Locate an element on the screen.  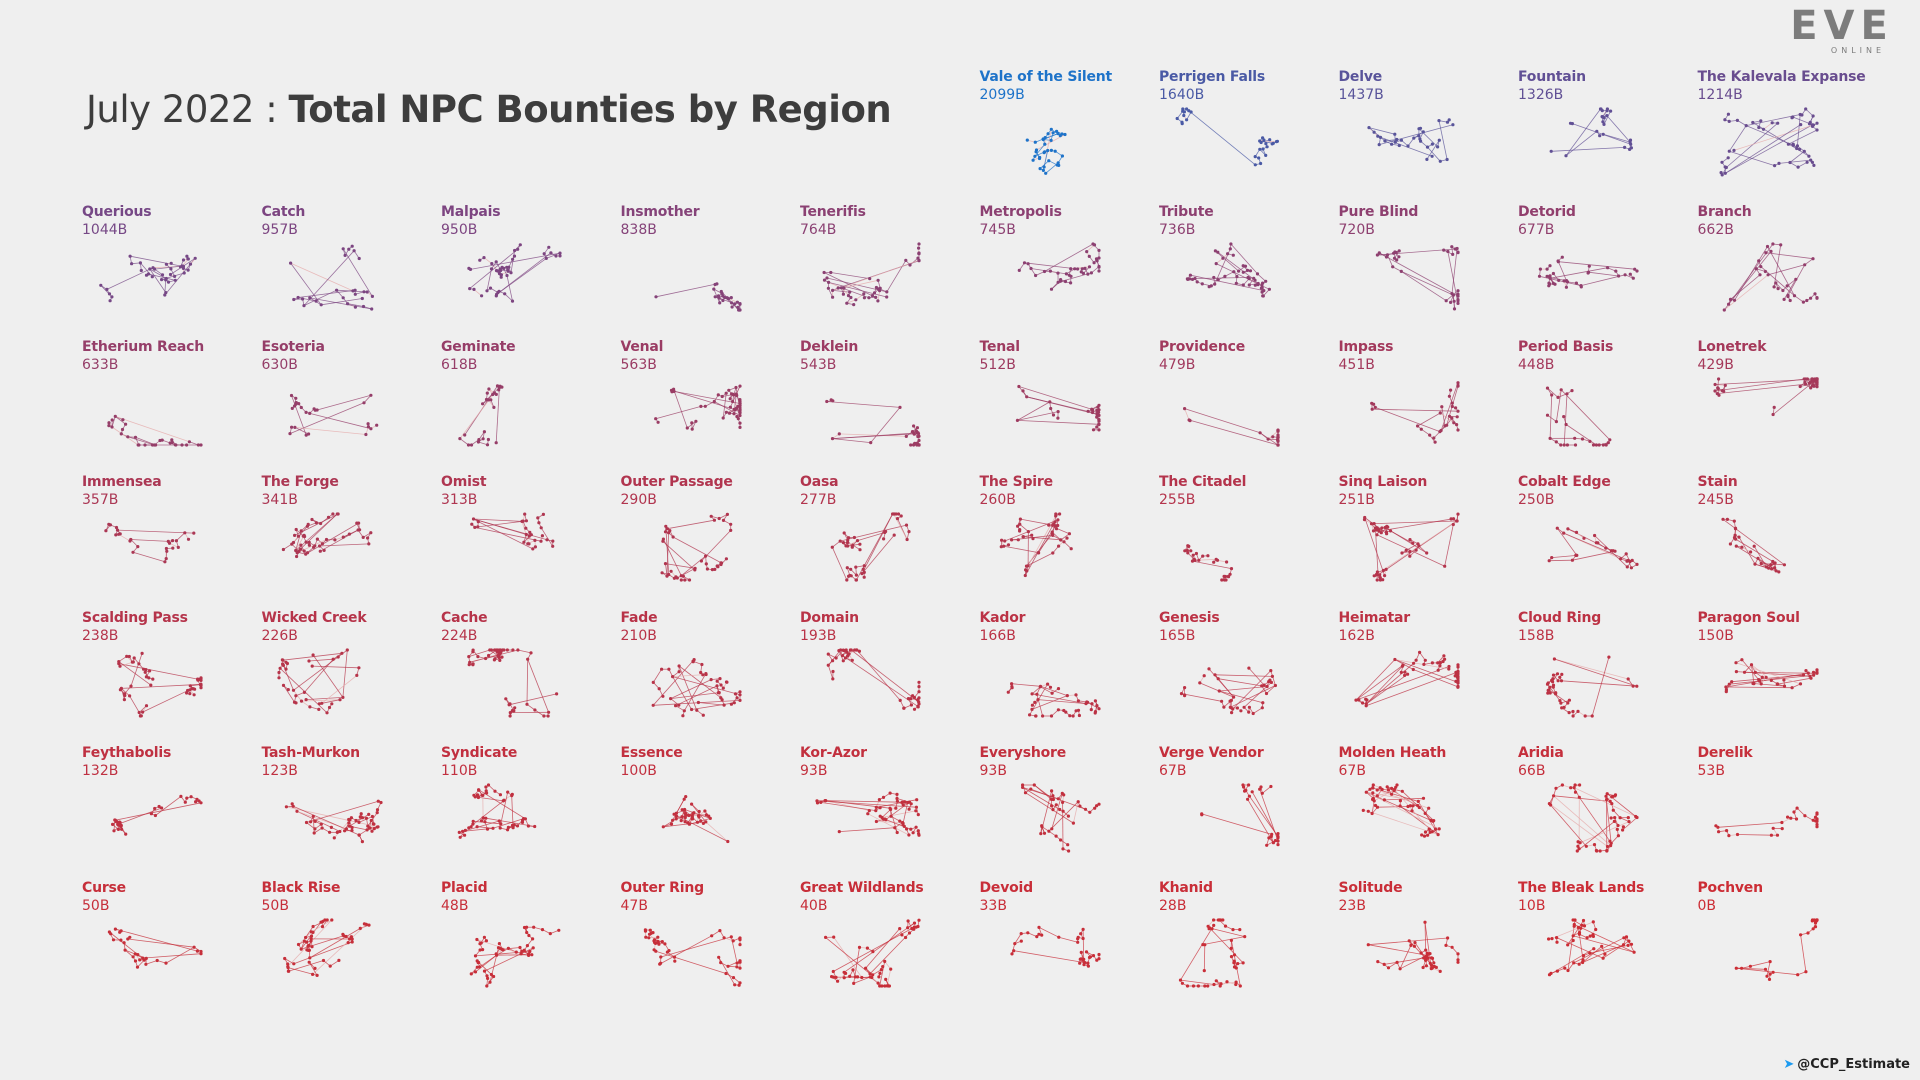
region-panel: Tash-Murkon 123B is located at coordinates (350, 809).